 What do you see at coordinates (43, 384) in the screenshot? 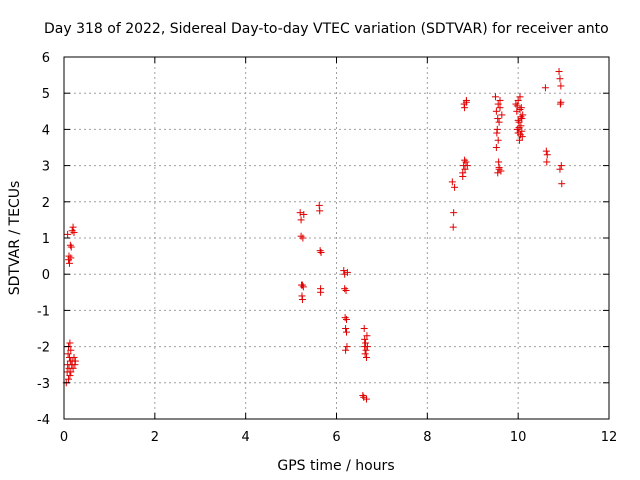
I see `y-tick-label: -3` at bounding box center [43, 384].